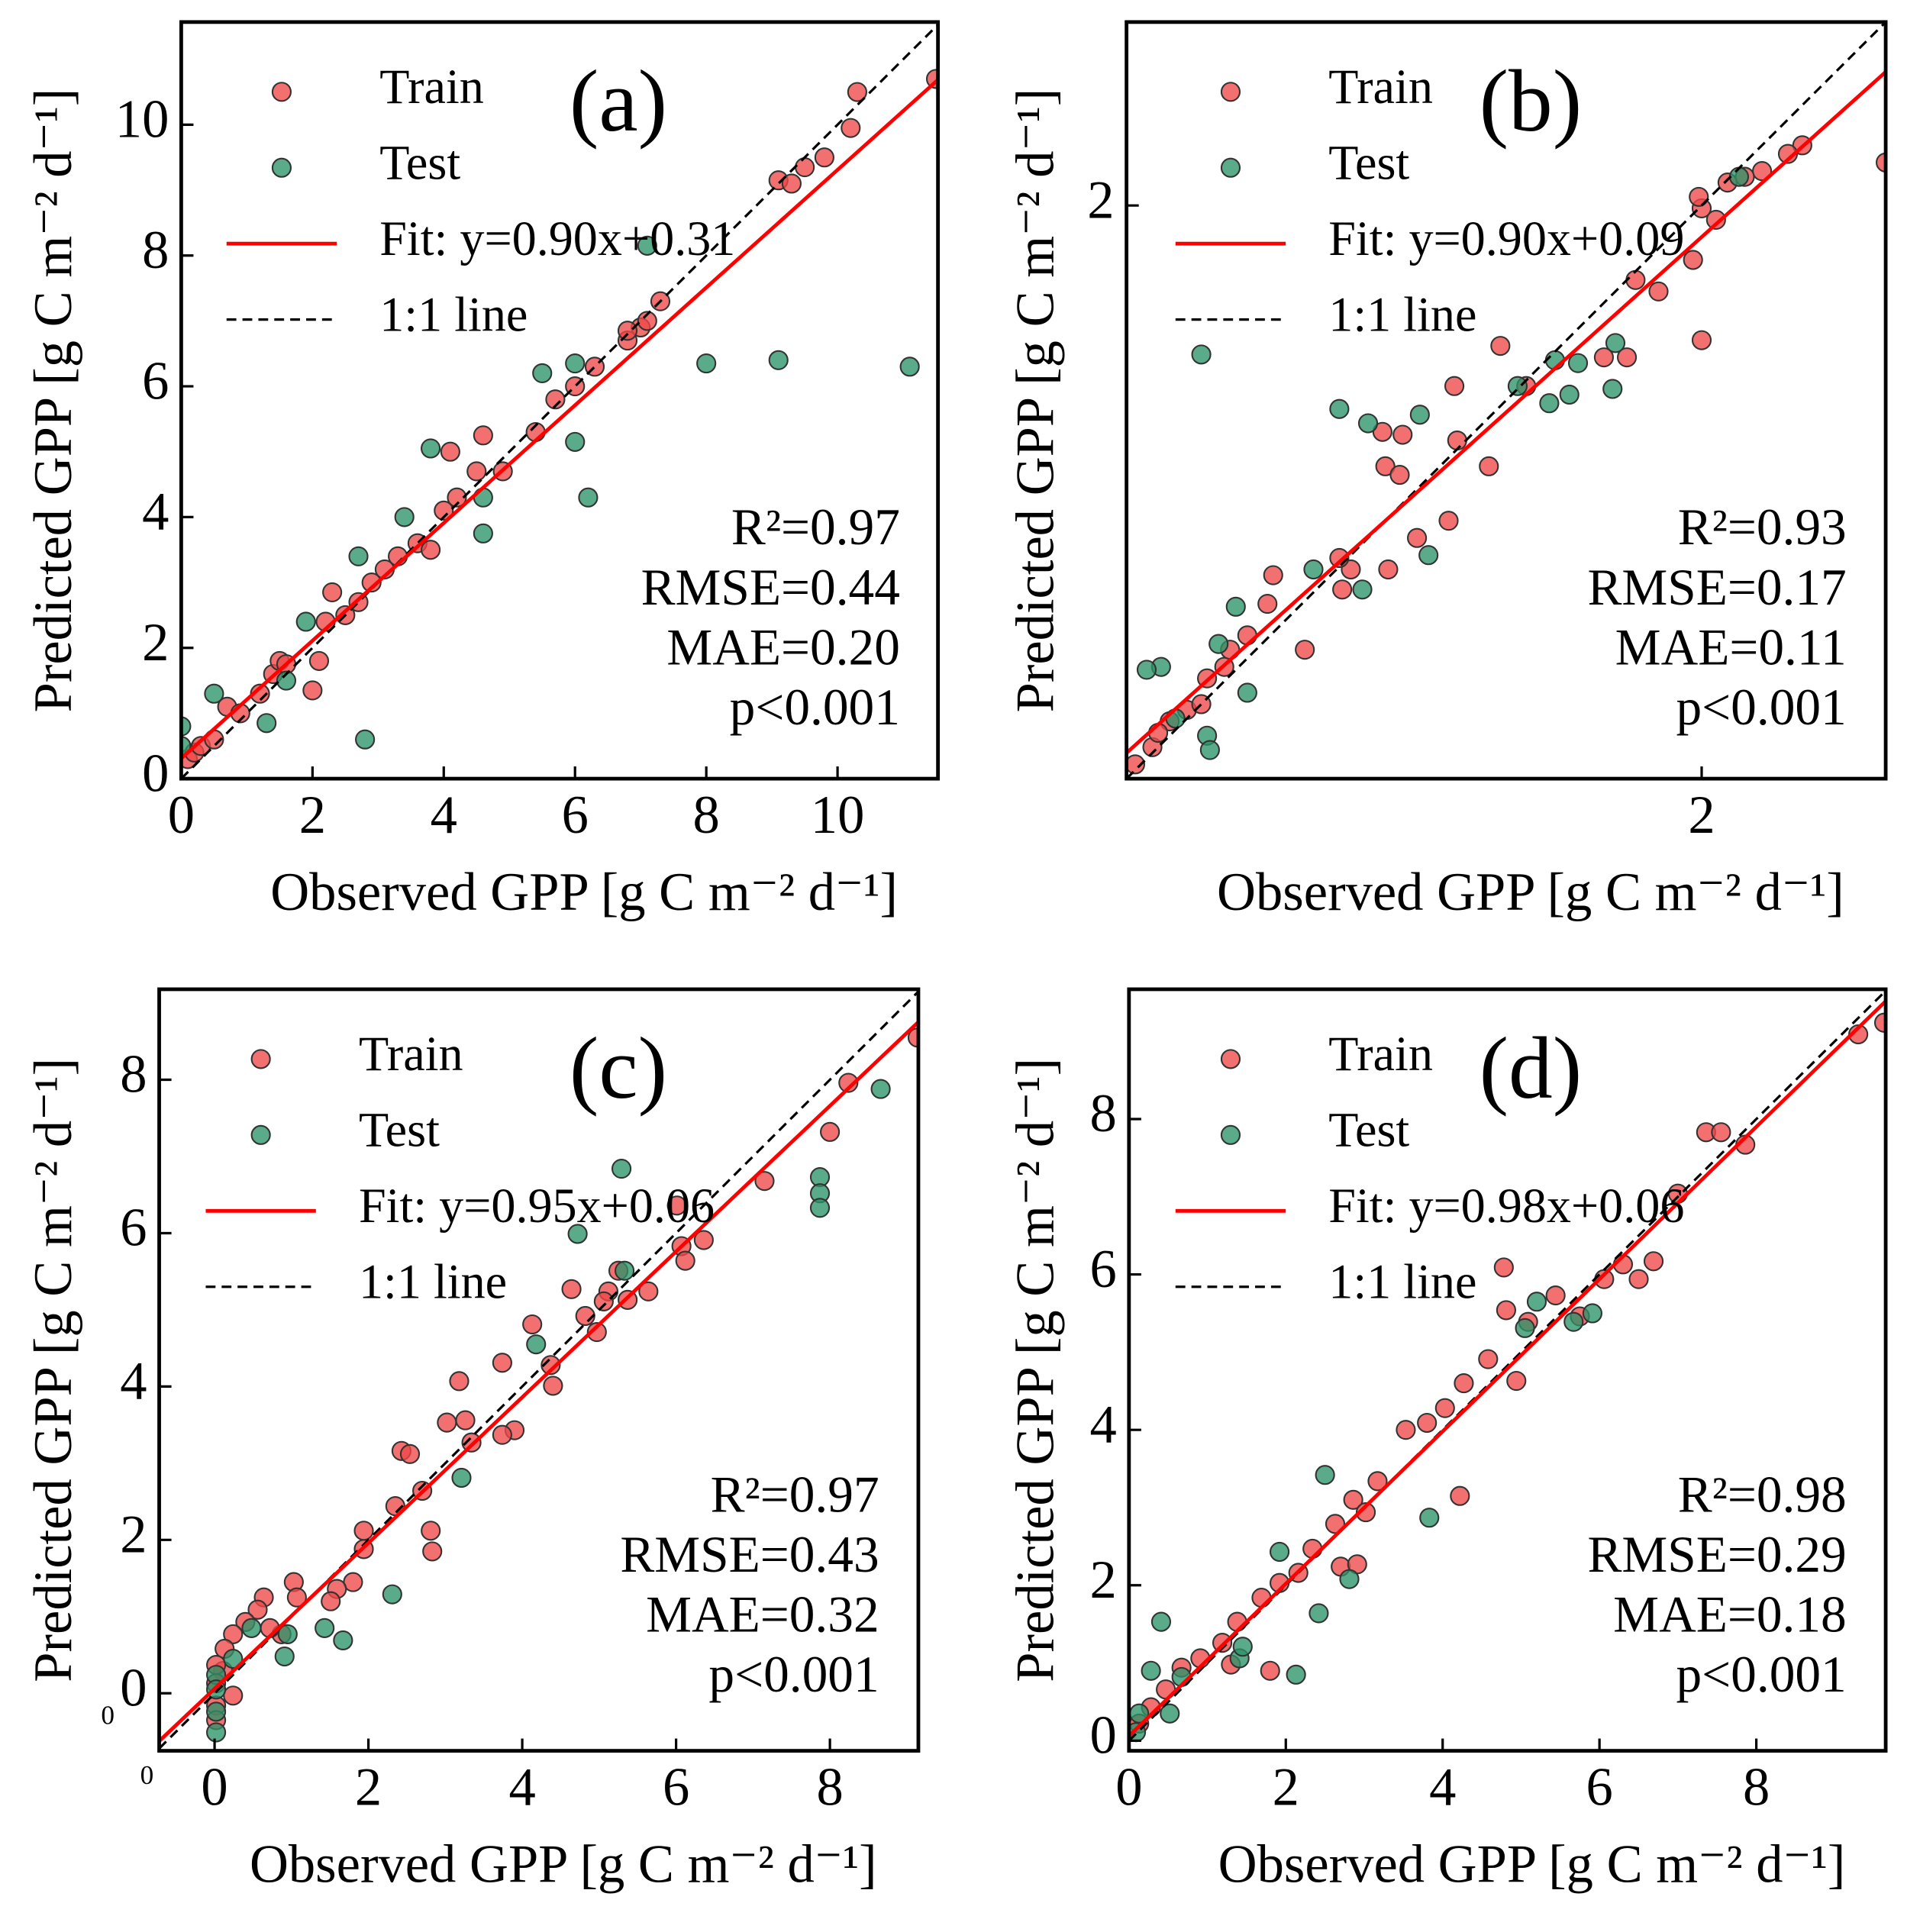  What do you see at coordinates (1731, 647) in the screenshot?
I see `stat-text: MAE=0.11` at bounding box center [1731, 647].